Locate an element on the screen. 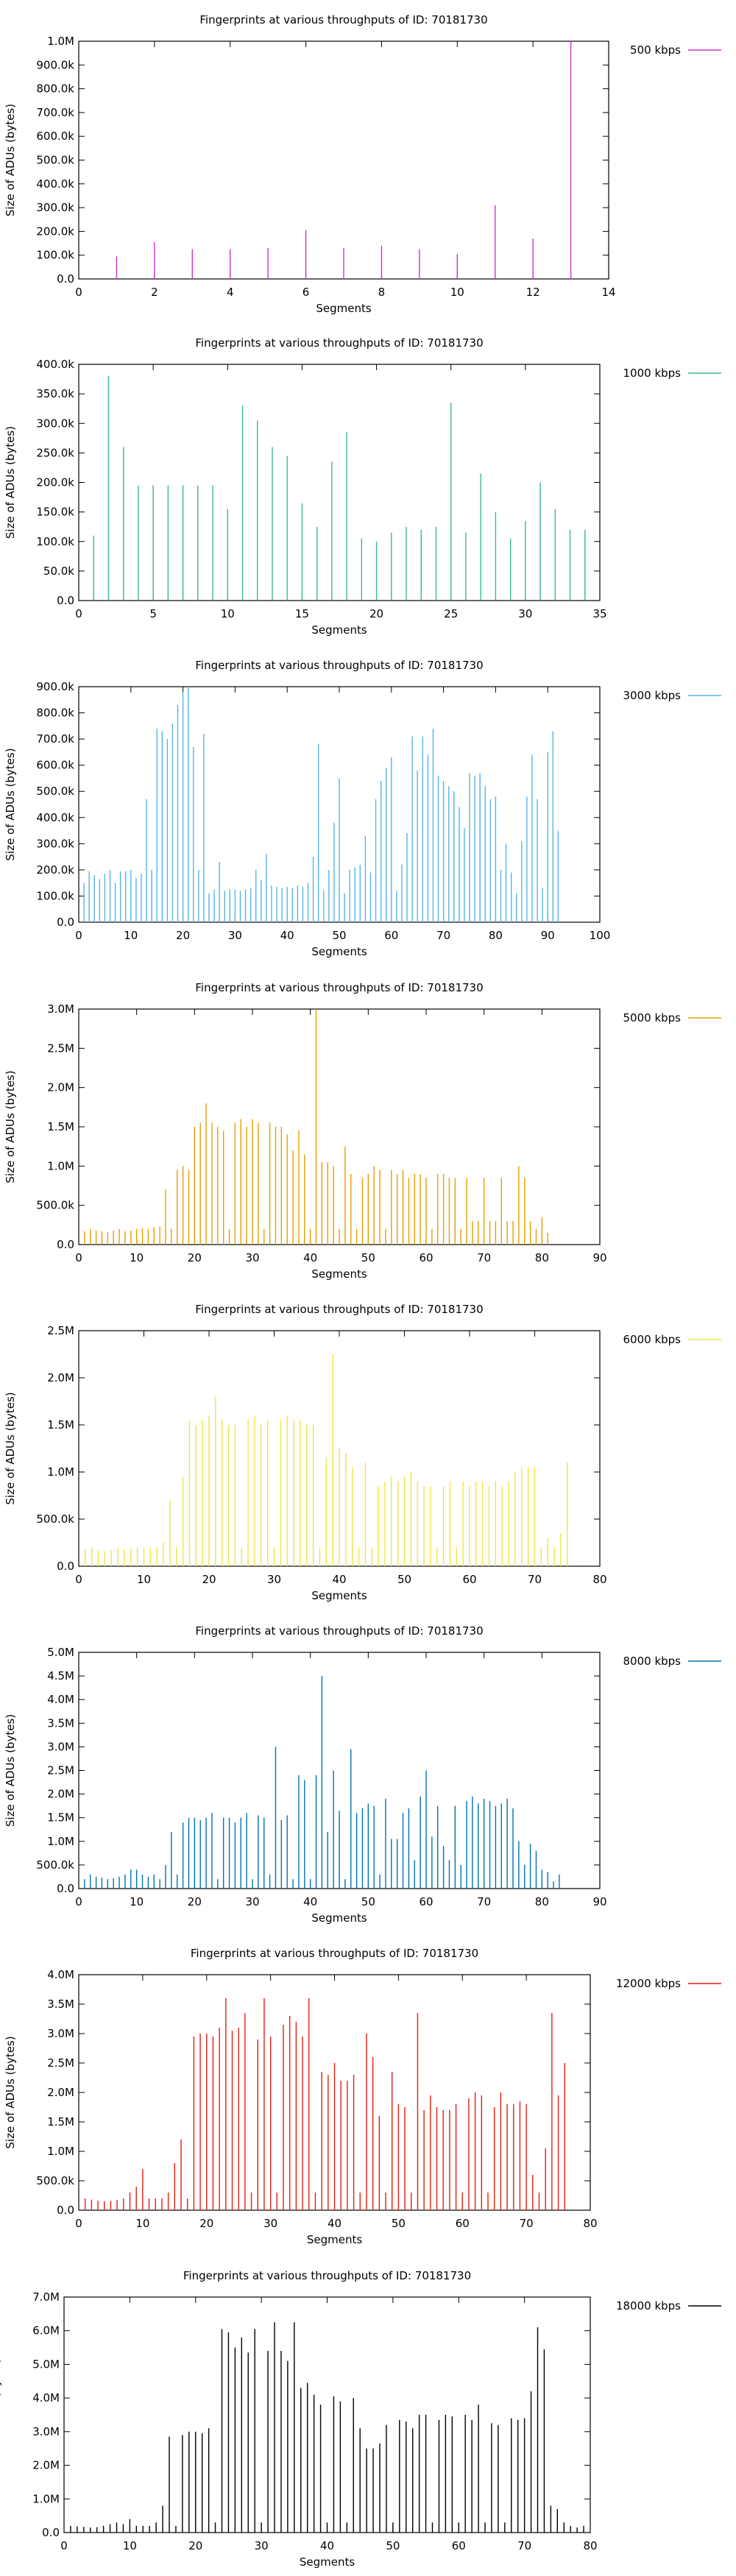 This screenshot has width=736, height=2576. x-tick-label: 25 is located at coordinates (451, 613).